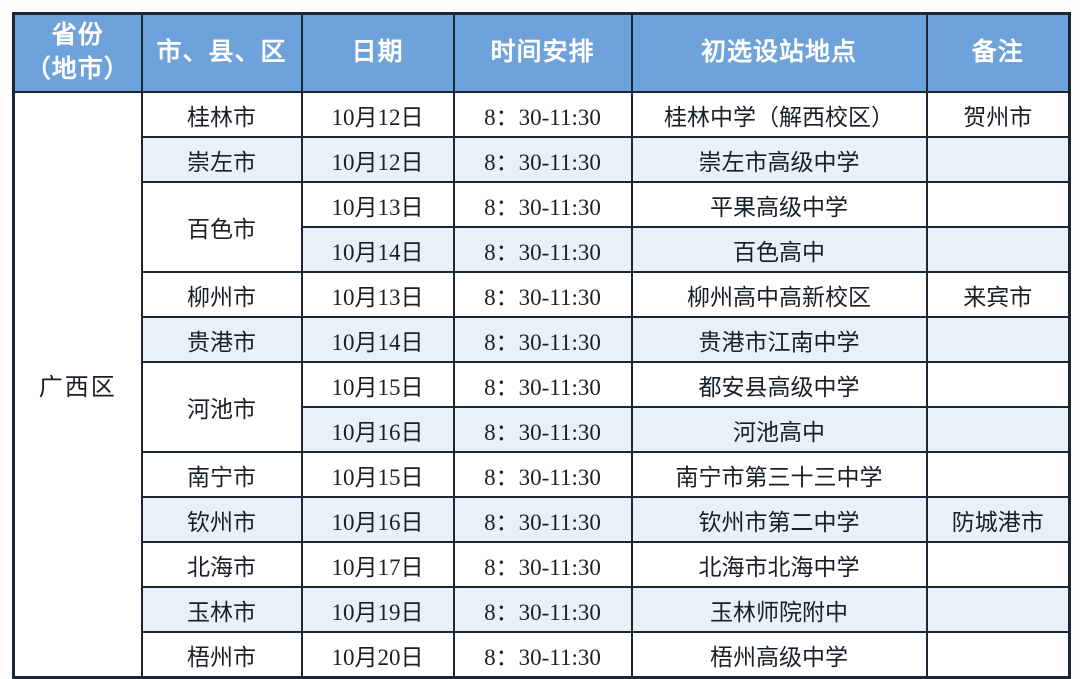  Describe the element at coordinates (998, 294) in the screenshot. I see `cell-remark: 来宾市` at that location.